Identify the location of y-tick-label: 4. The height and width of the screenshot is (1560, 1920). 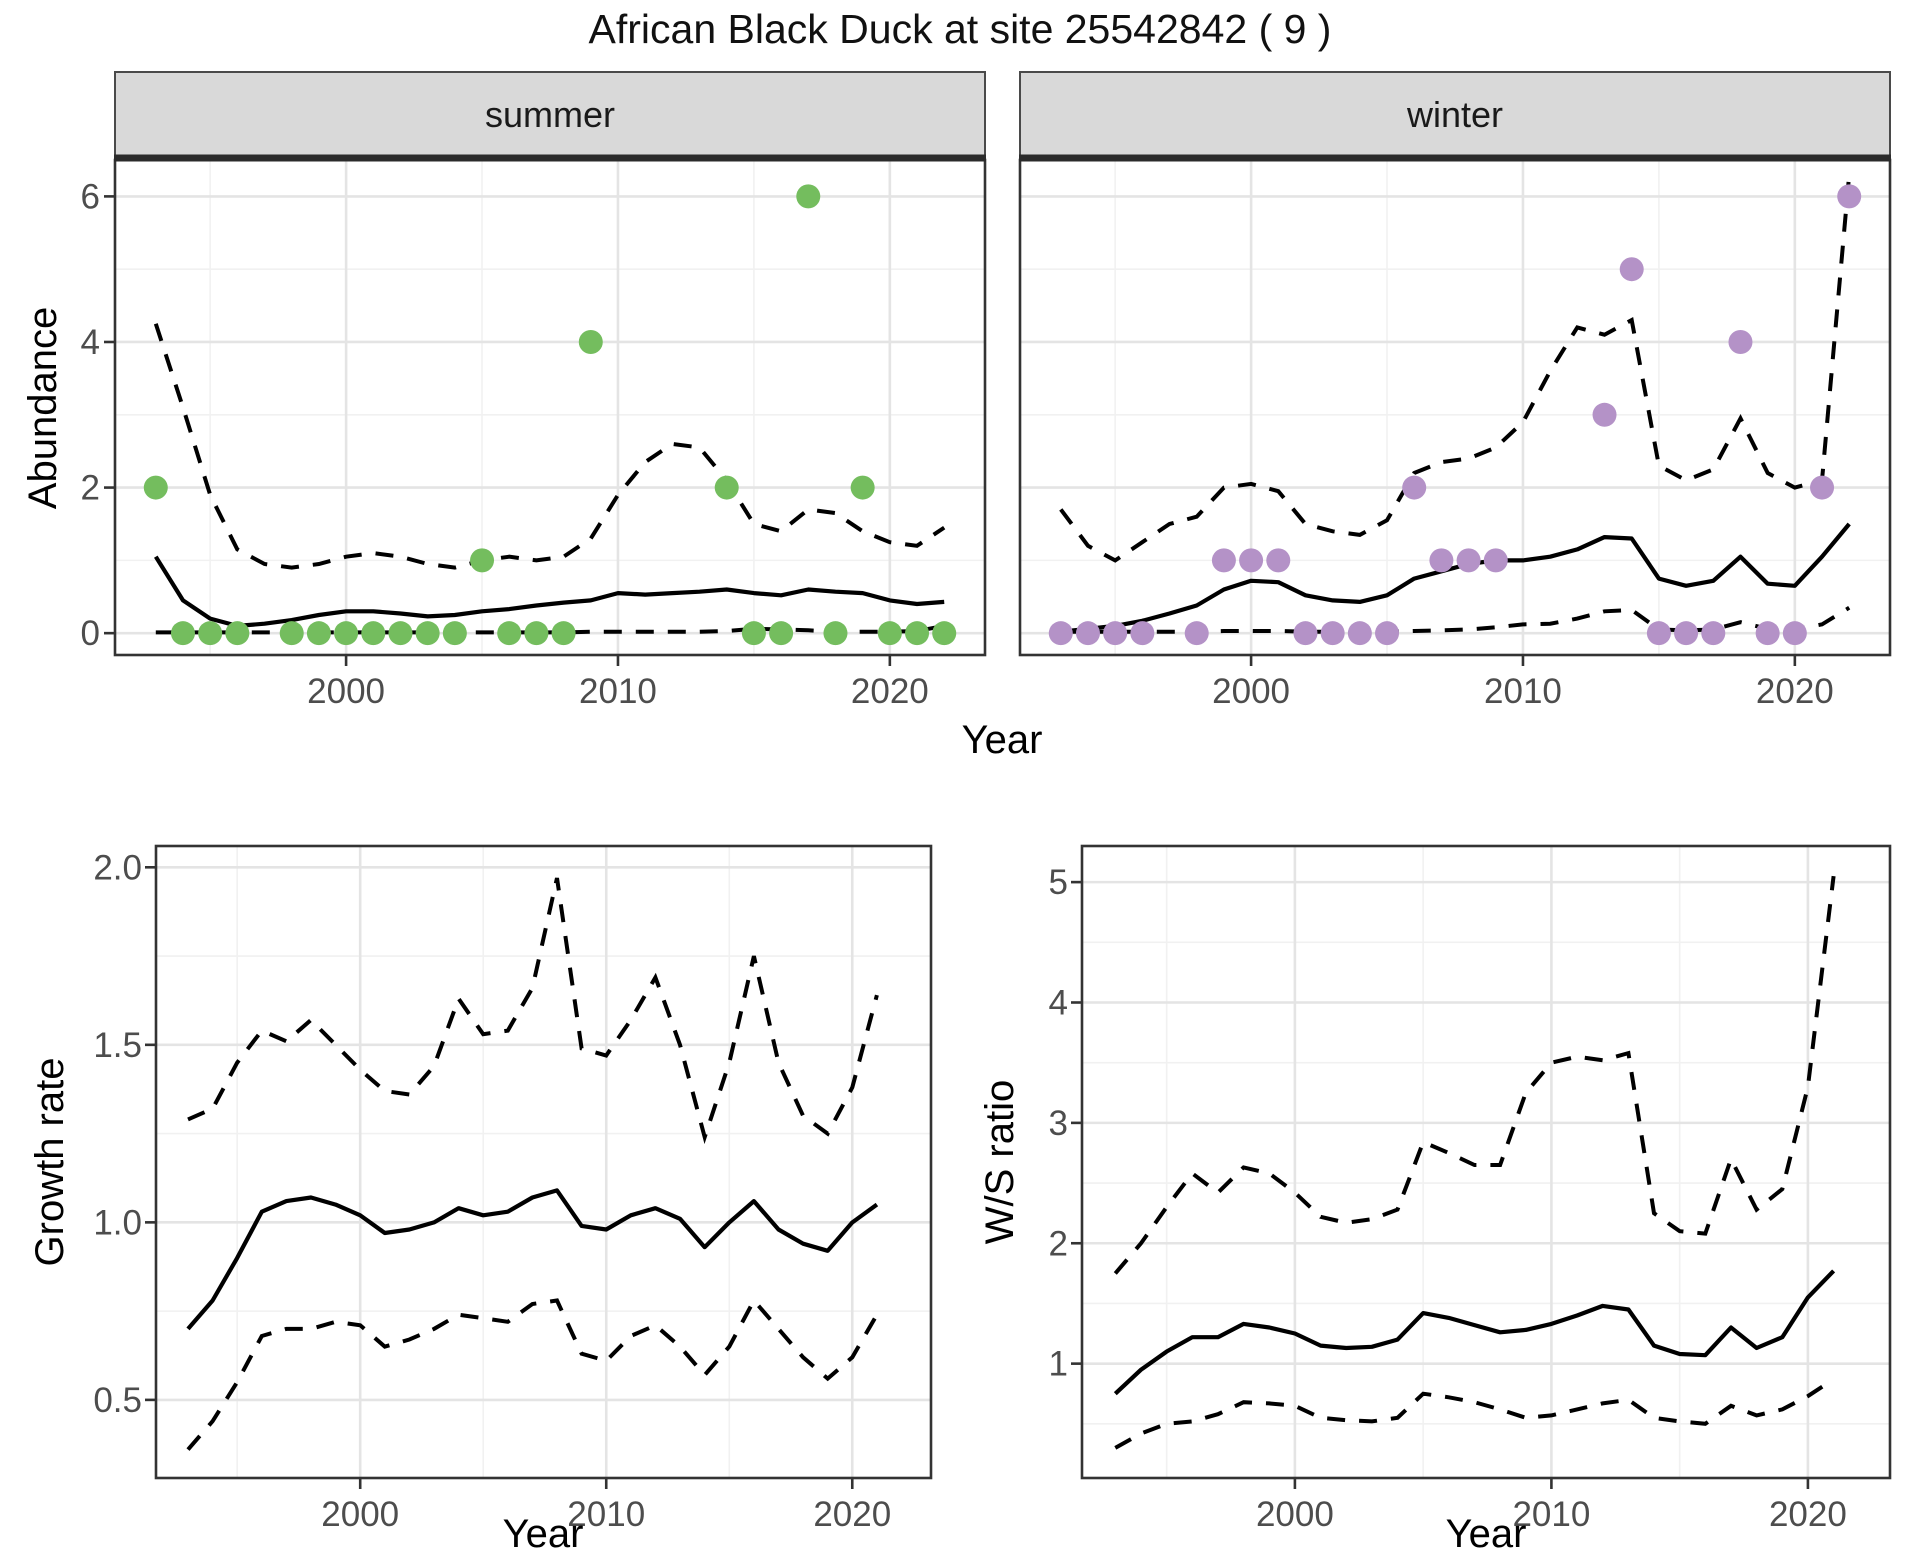
(1058, 1002).